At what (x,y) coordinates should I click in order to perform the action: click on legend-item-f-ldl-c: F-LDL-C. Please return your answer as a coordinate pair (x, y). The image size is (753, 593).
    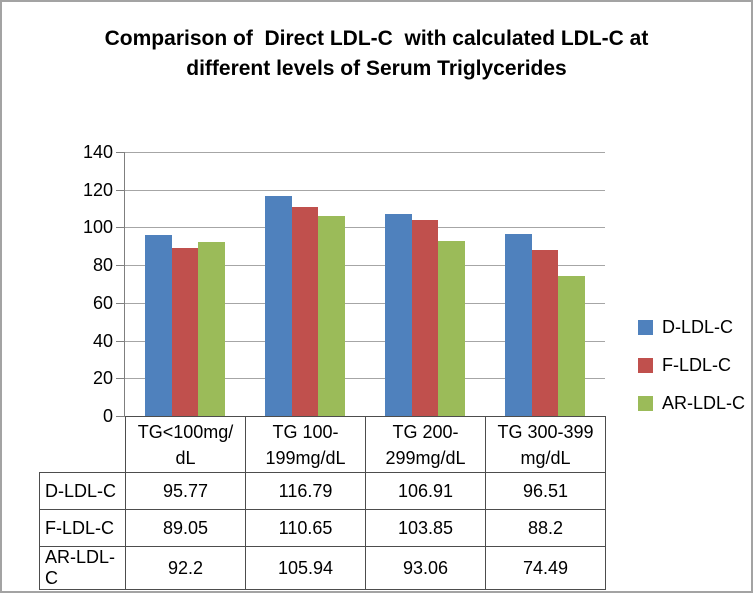
    Looking at the image, I should click on (691, 365).